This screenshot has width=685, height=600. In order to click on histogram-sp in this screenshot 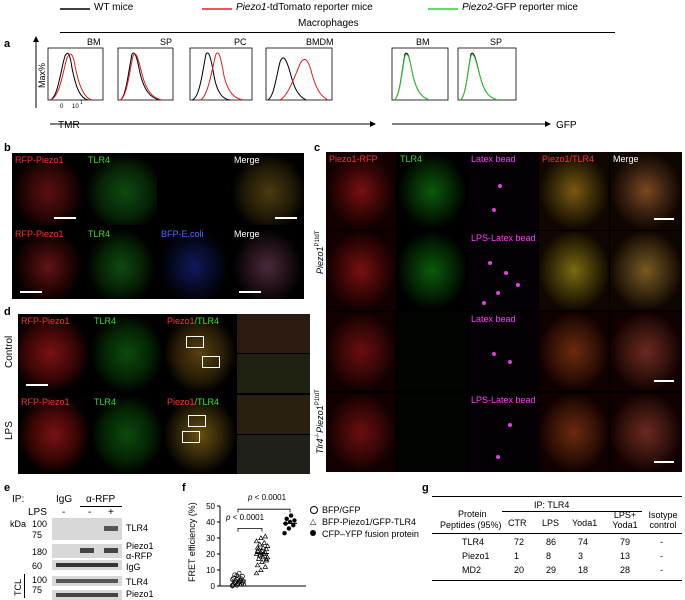, I will do `click(145, 74)`.